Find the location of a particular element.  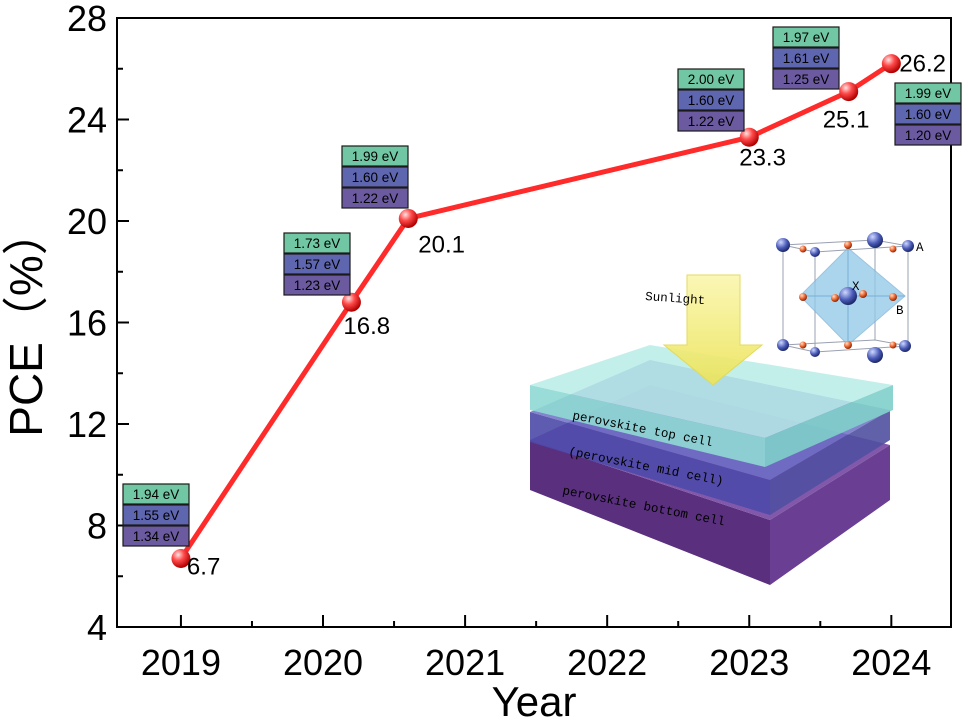

bandgap-value: 1.94 eV is located at coordinates (156, 494).